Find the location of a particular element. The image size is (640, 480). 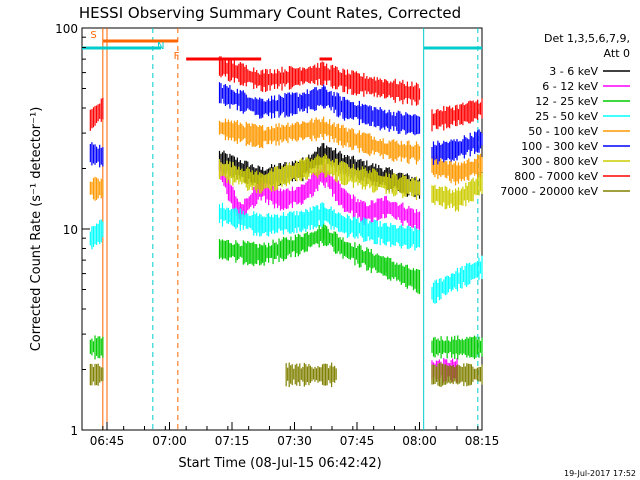

legend-label: 50 - 100 keV is located at coordinates (563, 131).